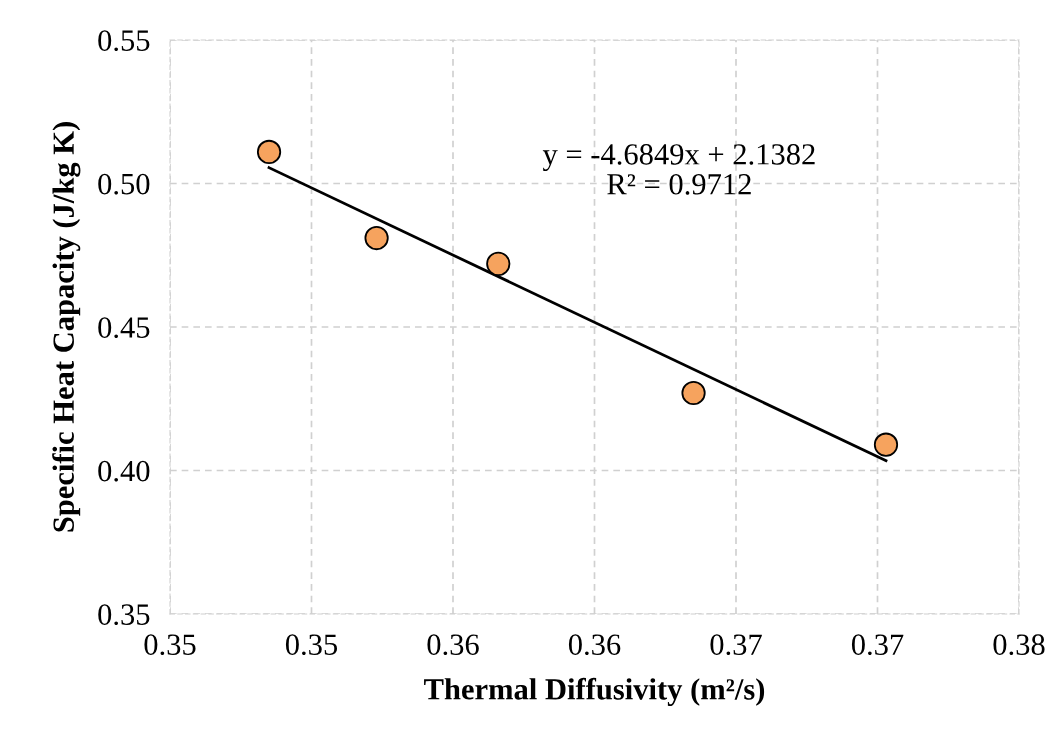 The width and height of the screenshot is (1054, 734). What do you see at coordinates (124, 471) in the screenshot?
I see `y-tick-label: 0.40` at bounding box center [124, 471].